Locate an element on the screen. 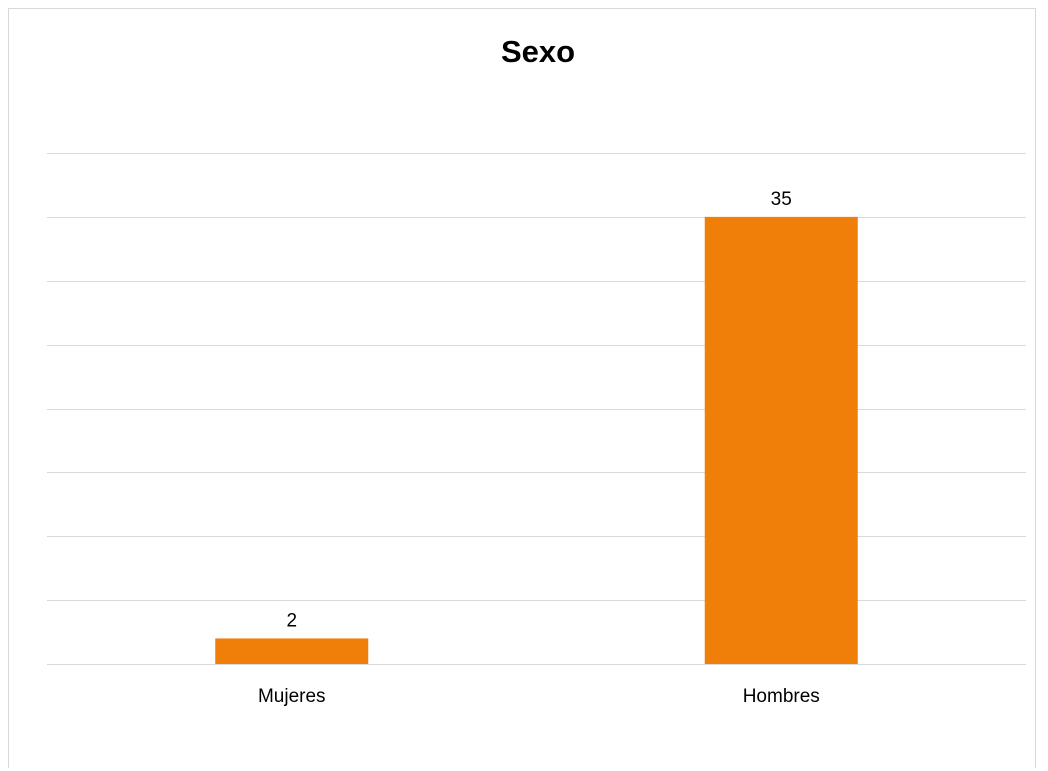  x-tick-label-hombres: Hombres is located at coordinates (781, 696).